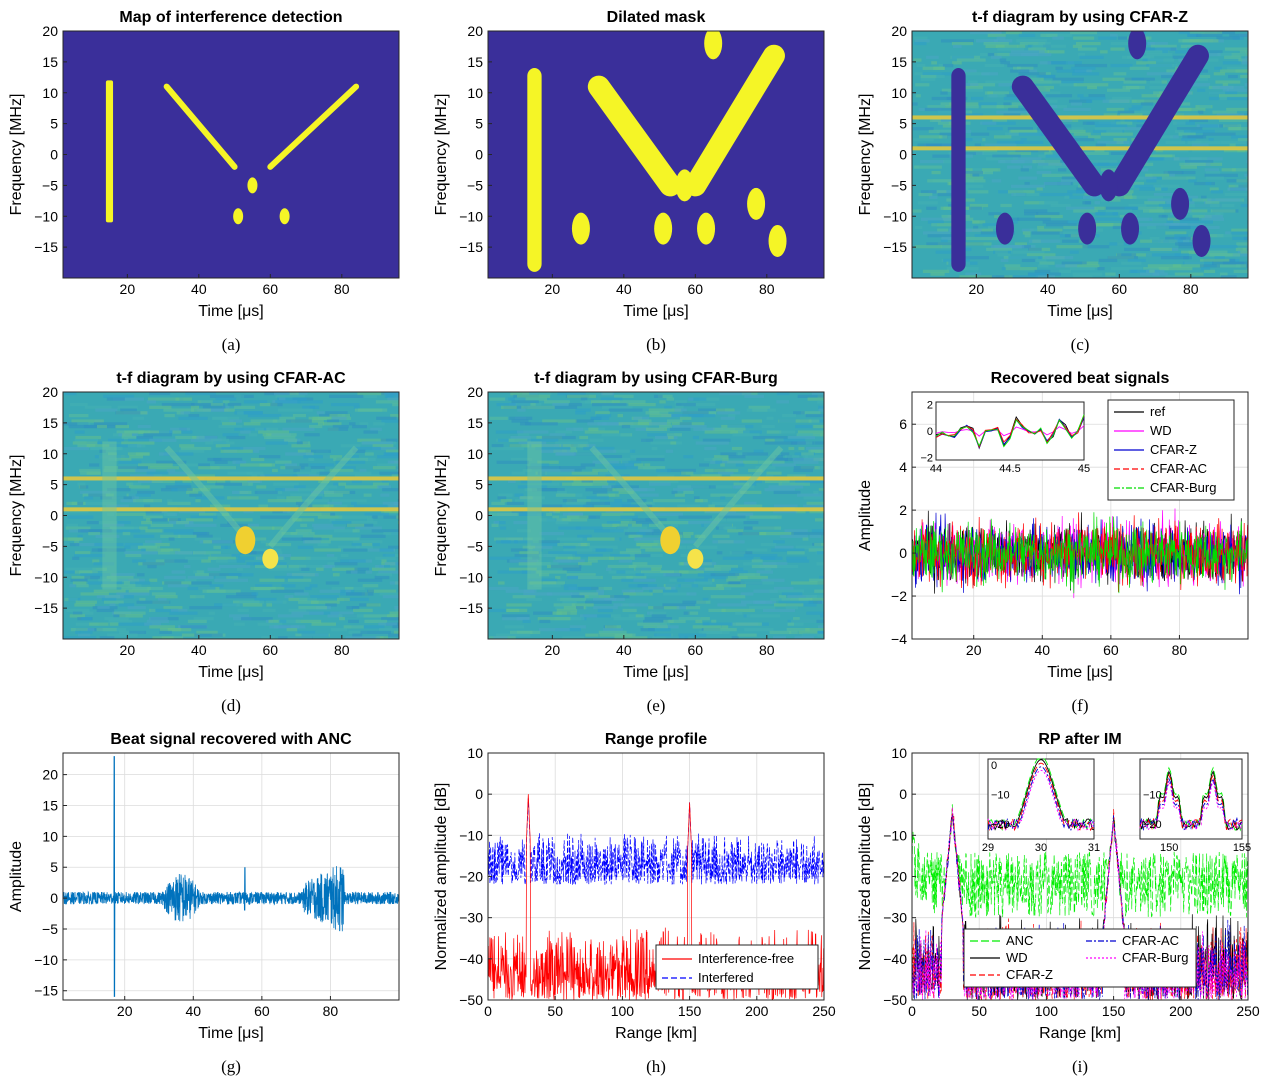 The width and height of the screenshot is (1267, 1083). Describe the element at coordinates (936, 469) in the screenshot. I see `inset-x-tick-label: 44` at that location.